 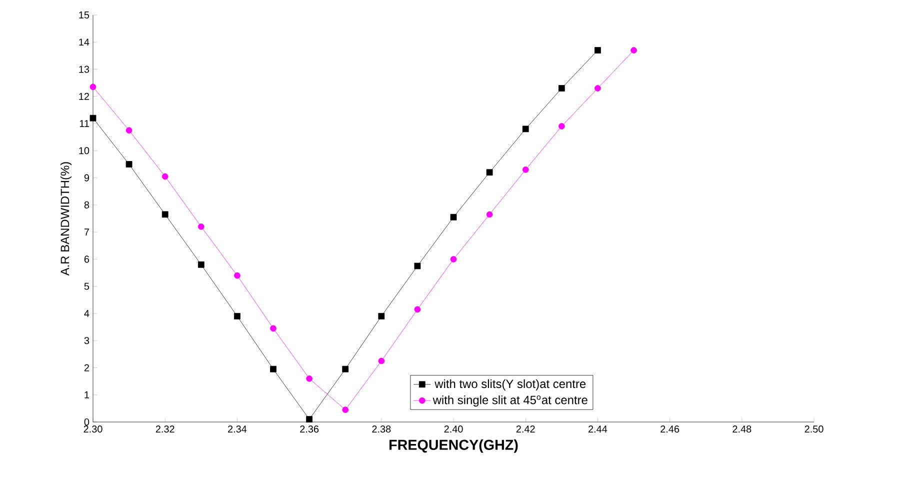 I want to click on y-tick-label: 13, so click(x=84, y=69).